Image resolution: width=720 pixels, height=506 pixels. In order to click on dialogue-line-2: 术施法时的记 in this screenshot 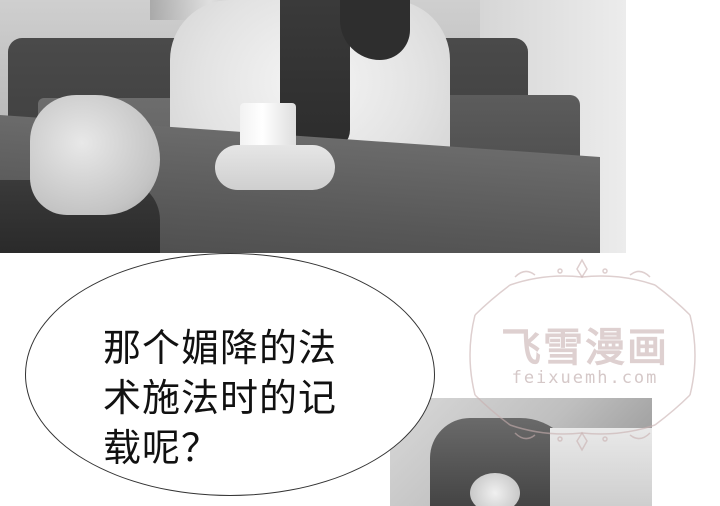, I will do `click(238, 398)`.